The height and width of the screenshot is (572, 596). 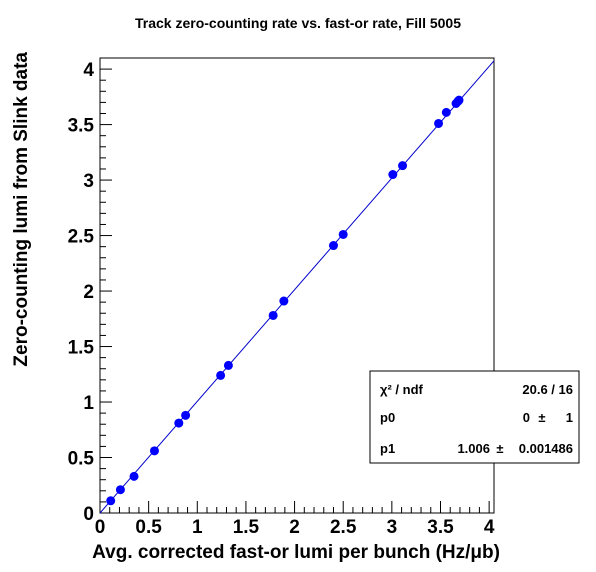 I want to click on x-tick-label: 2, so click(x=294, y=527).